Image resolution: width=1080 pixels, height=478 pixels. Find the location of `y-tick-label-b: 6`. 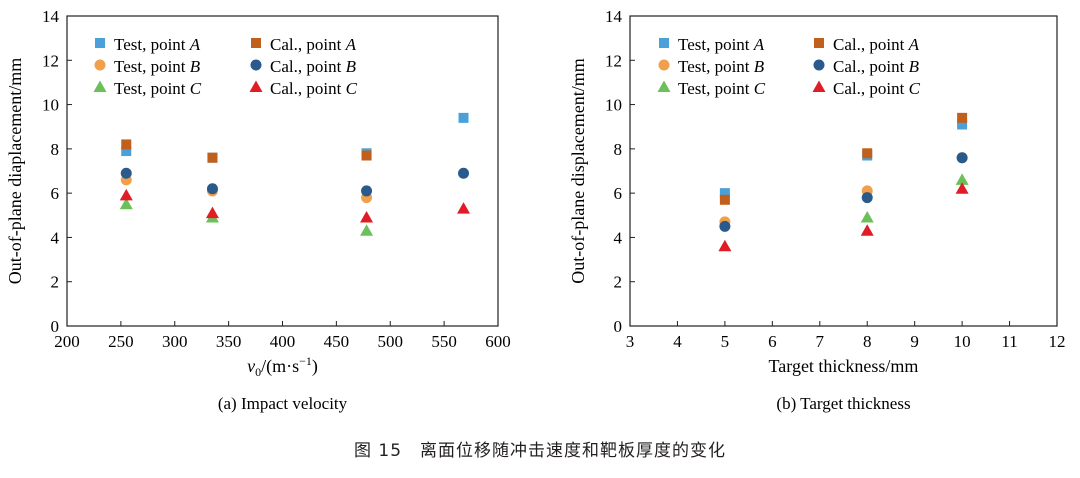

y-tick-label-b: 6 is located at coordinates (618, 193).